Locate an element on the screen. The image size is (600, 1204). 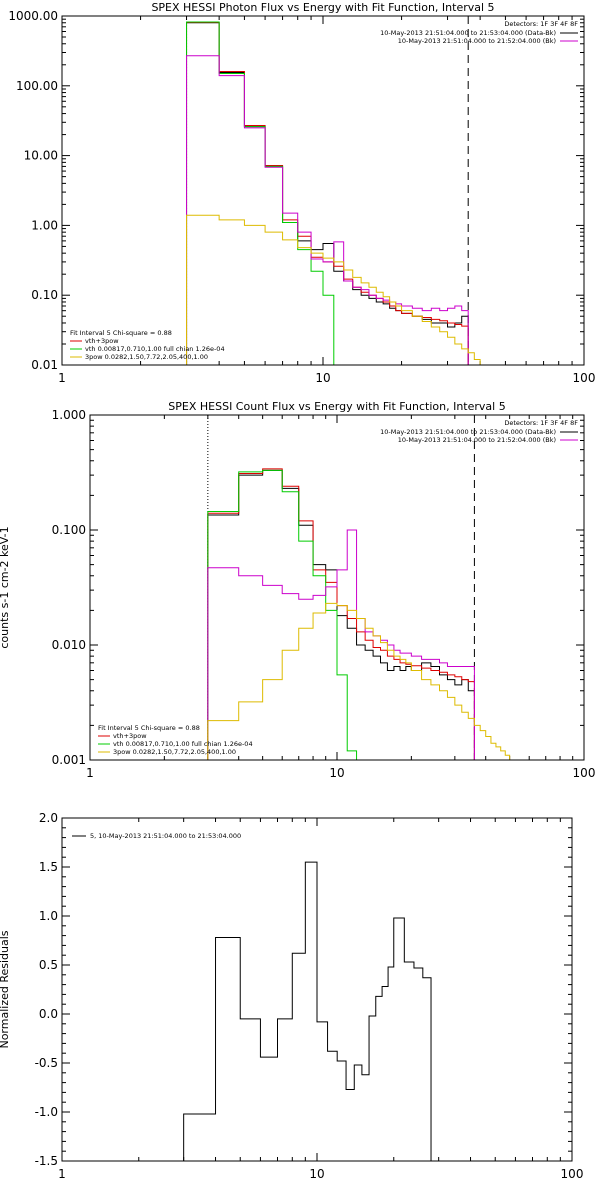
y-tick-label: 1000.00 is located at coordinates (33, 16).